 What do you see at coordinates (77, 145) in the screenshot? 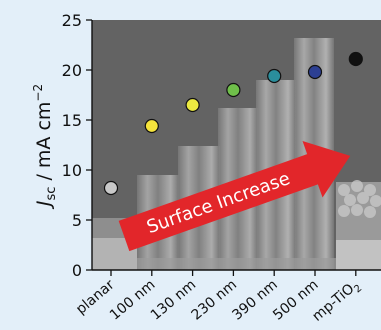
I see `y-ticks: 0 5 10 15 20 25` at bounding box center [77, 145].